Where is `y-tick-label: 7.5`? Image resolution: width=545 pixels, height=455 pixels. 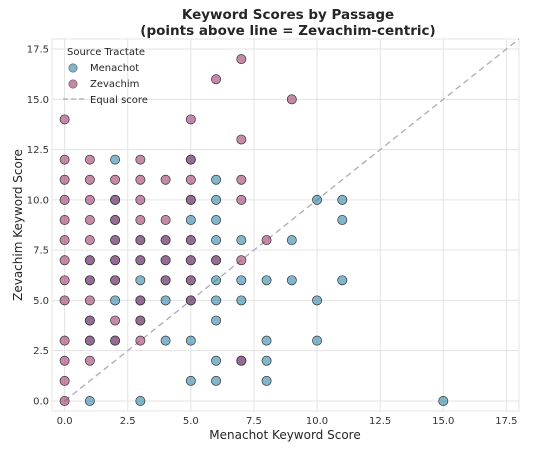
y-tick-label: 7.5 is located at coordinates (41, 251).